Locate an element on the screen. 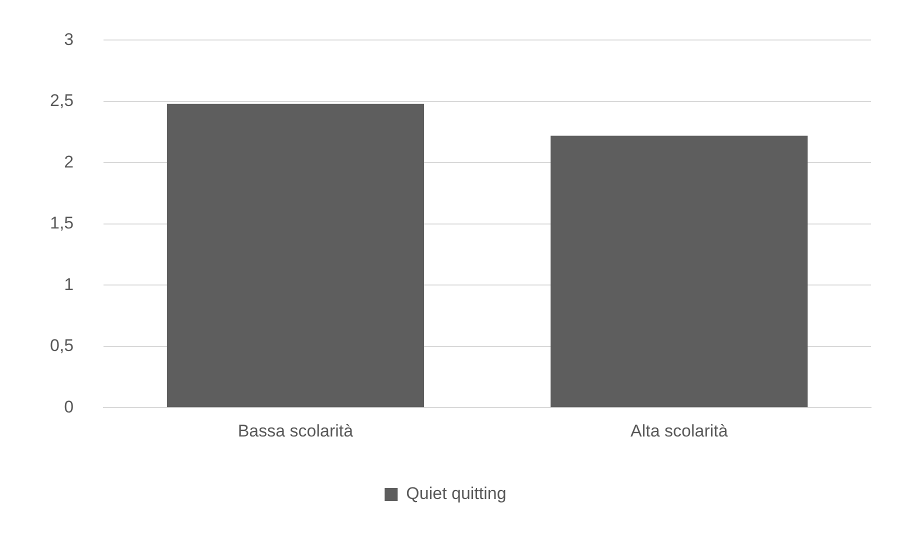  y-tick-label: 1,5 is located at coordinates (62, 223).